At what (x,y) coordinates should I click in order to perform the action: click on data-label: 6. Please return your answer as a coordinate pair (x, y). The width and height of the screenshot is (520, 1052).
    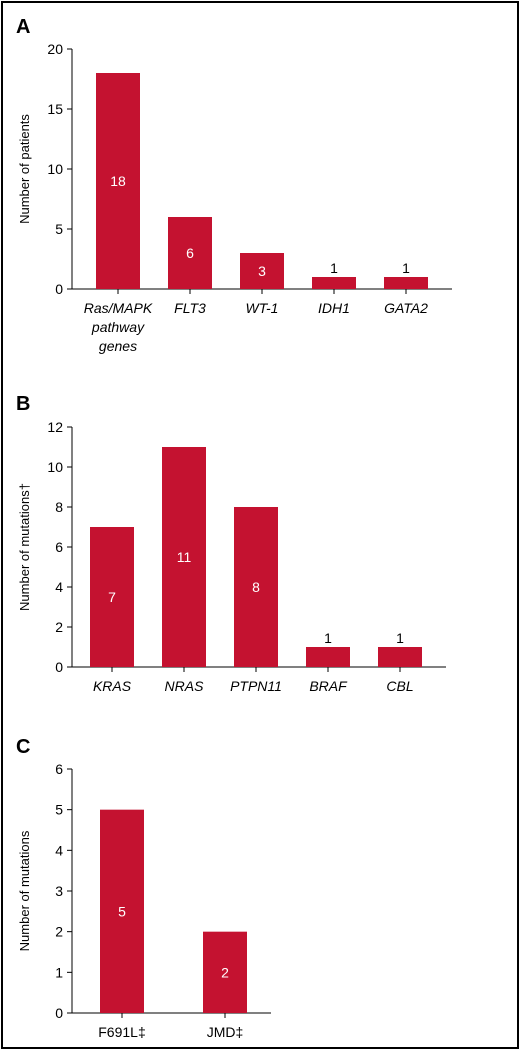
    Looking at the image, I should click on (190, 253).